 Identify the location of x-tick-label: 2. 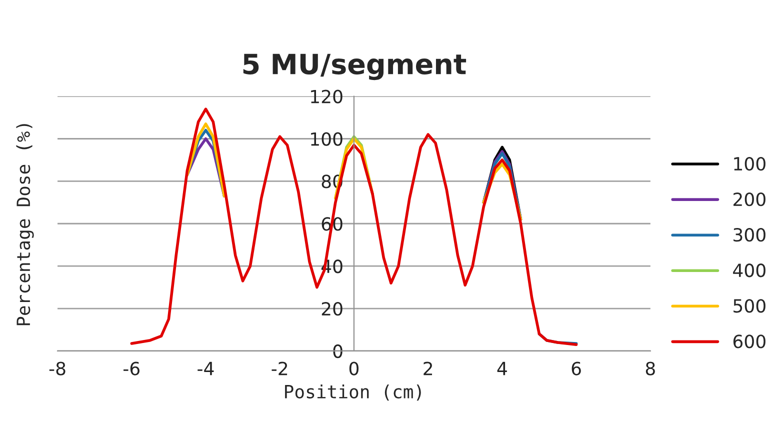
(428, 369).